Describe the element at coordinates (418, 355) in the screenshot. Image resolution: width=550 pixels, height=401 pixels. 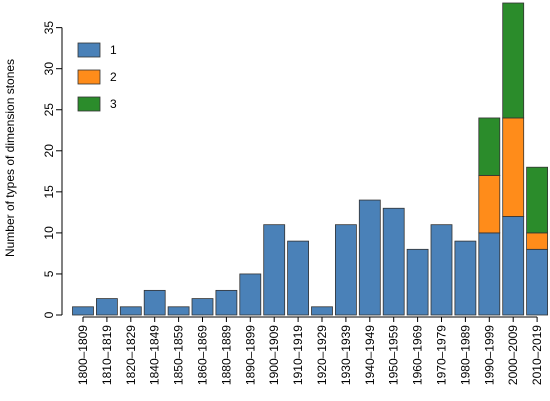
I see `x-tick-label: 1960–1969` at that location.